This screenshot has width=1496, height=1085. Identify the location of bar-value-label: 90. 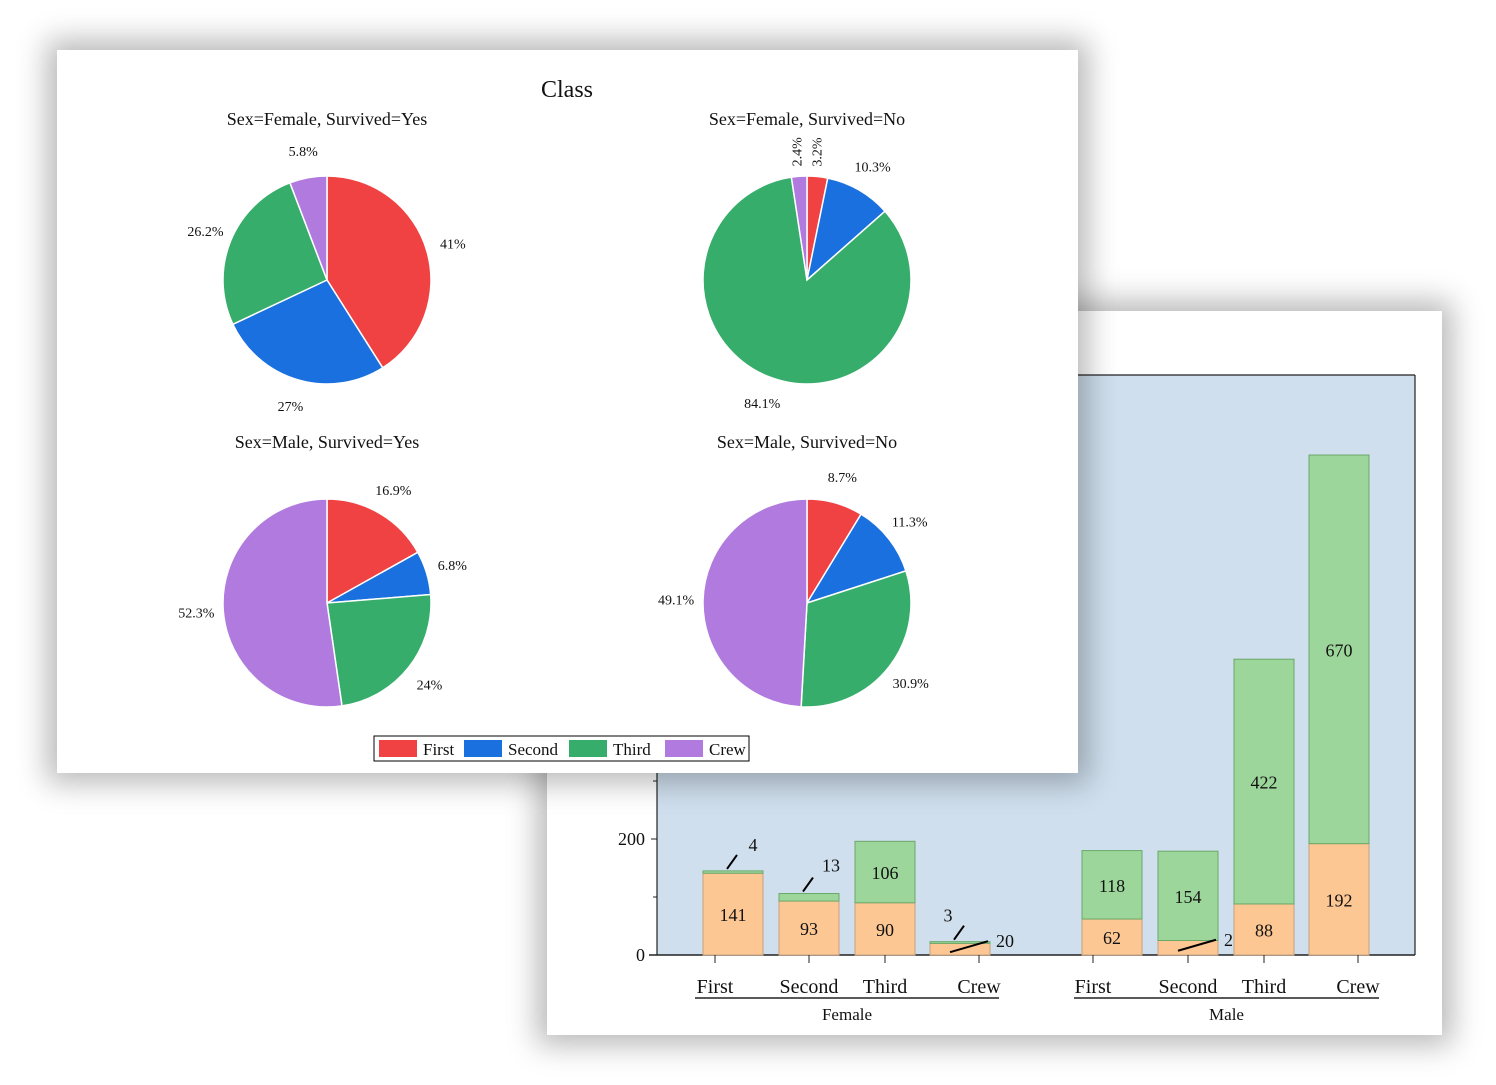
(885, 930).